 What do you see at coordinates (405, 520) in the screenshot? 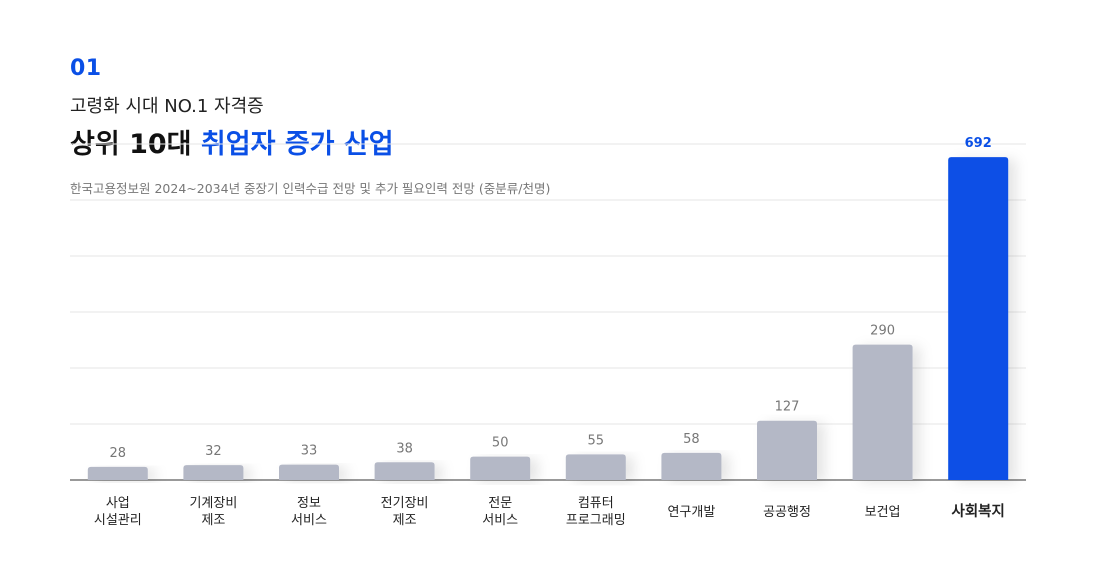
I see `category-label-4-line-2: 제조` at bounding box center [405, 520].